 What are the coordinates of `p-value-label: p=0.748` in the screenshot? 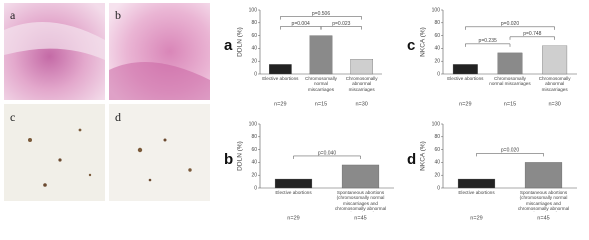 It's located at (532, 34).